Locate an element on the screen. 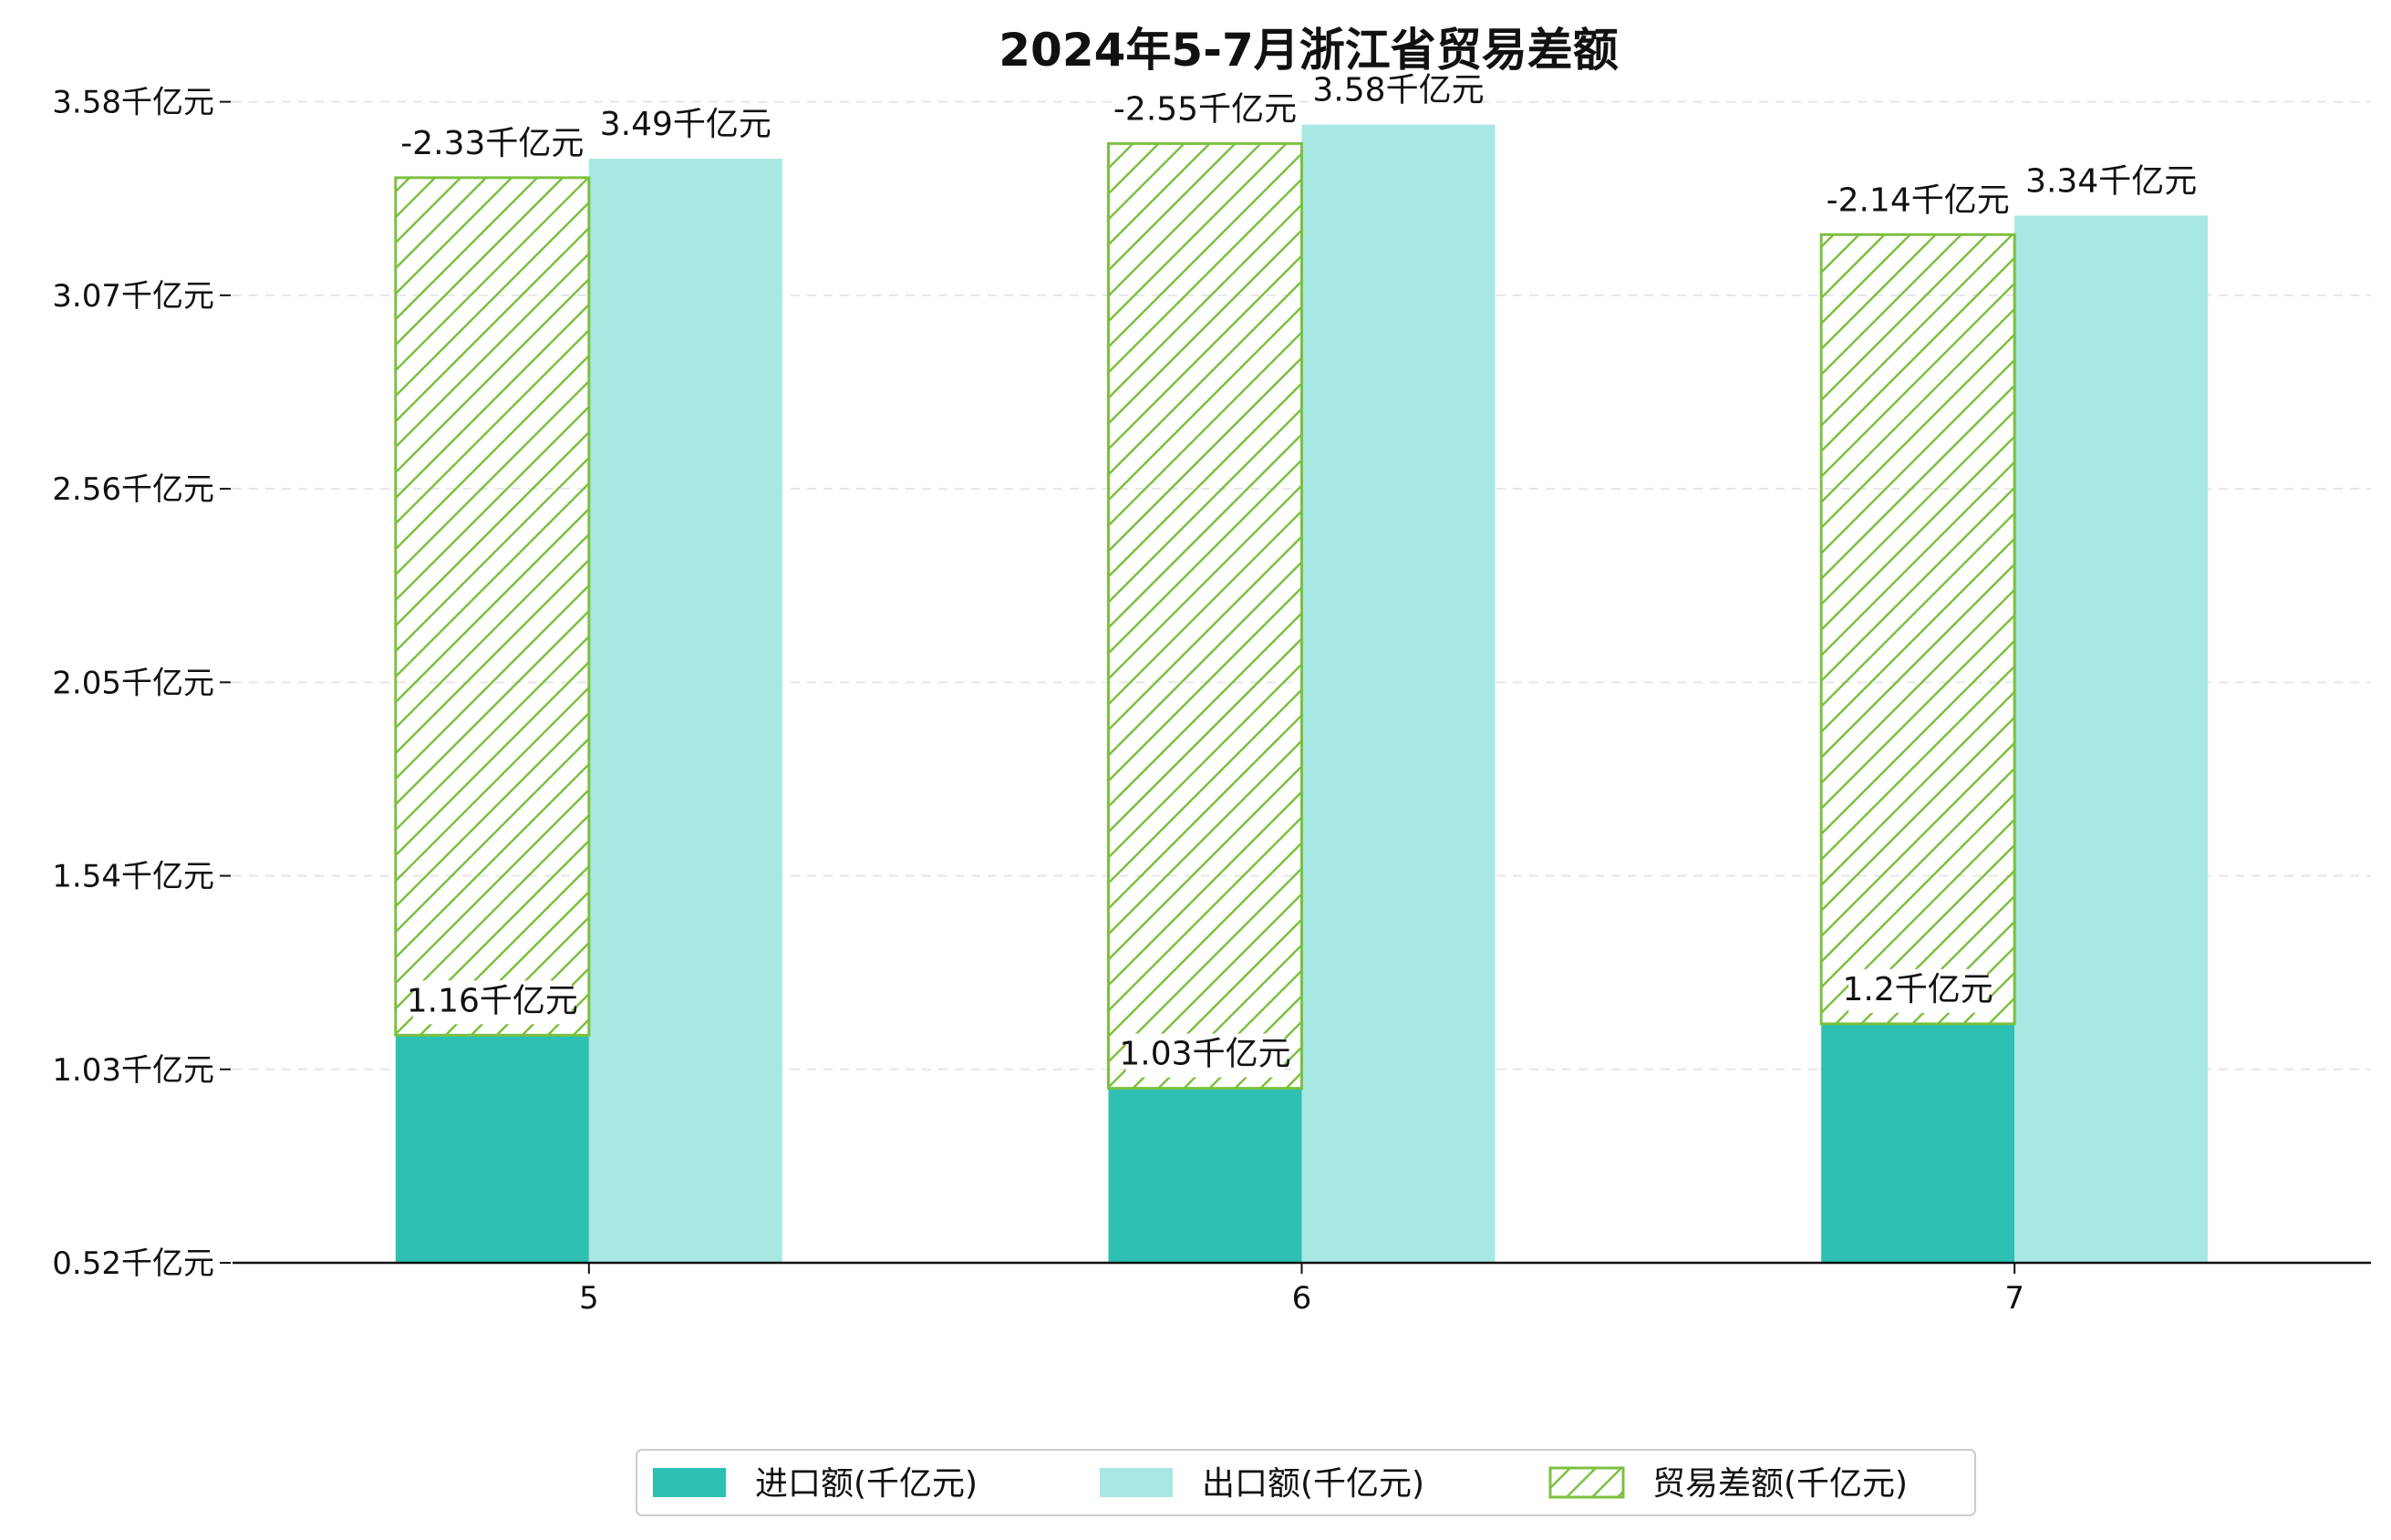 The image size is (2391, 1540). balance-value-label: -2.14千亿元 is located at coordinates (1919, 200).